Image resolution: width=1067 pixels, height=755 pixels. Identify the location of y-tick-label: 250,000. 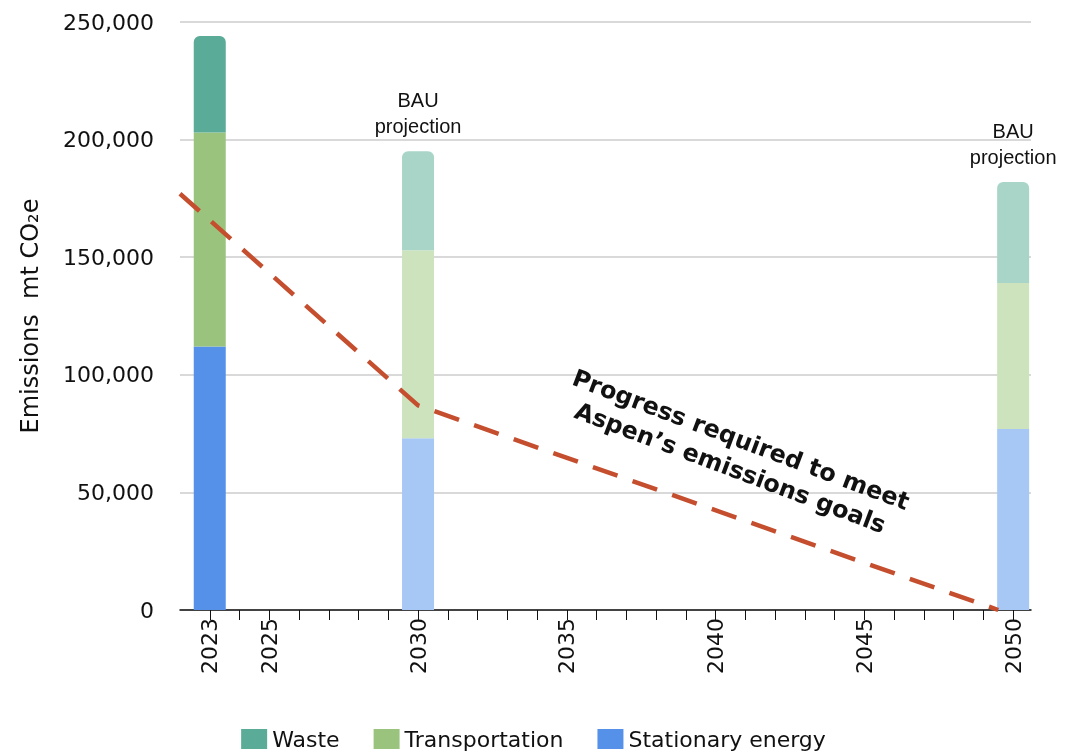
(108, 22).